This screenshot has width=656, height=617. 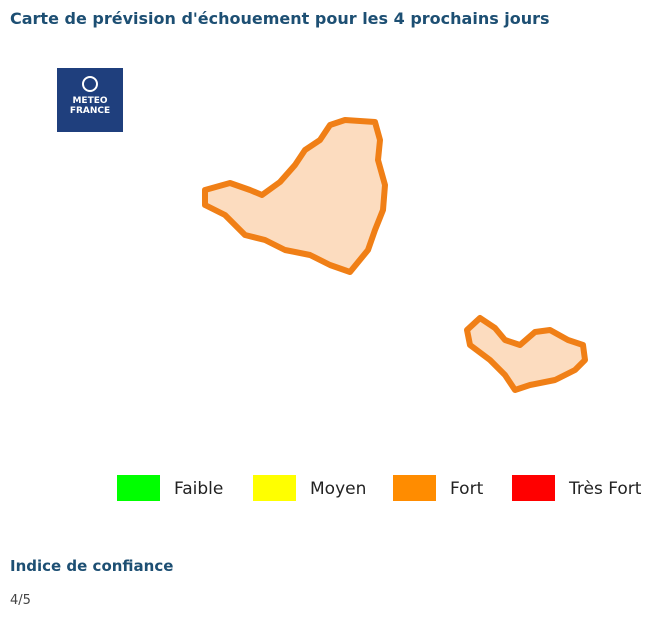 I want to click on logo-text: FRANCE, so click(x=90, y=111).